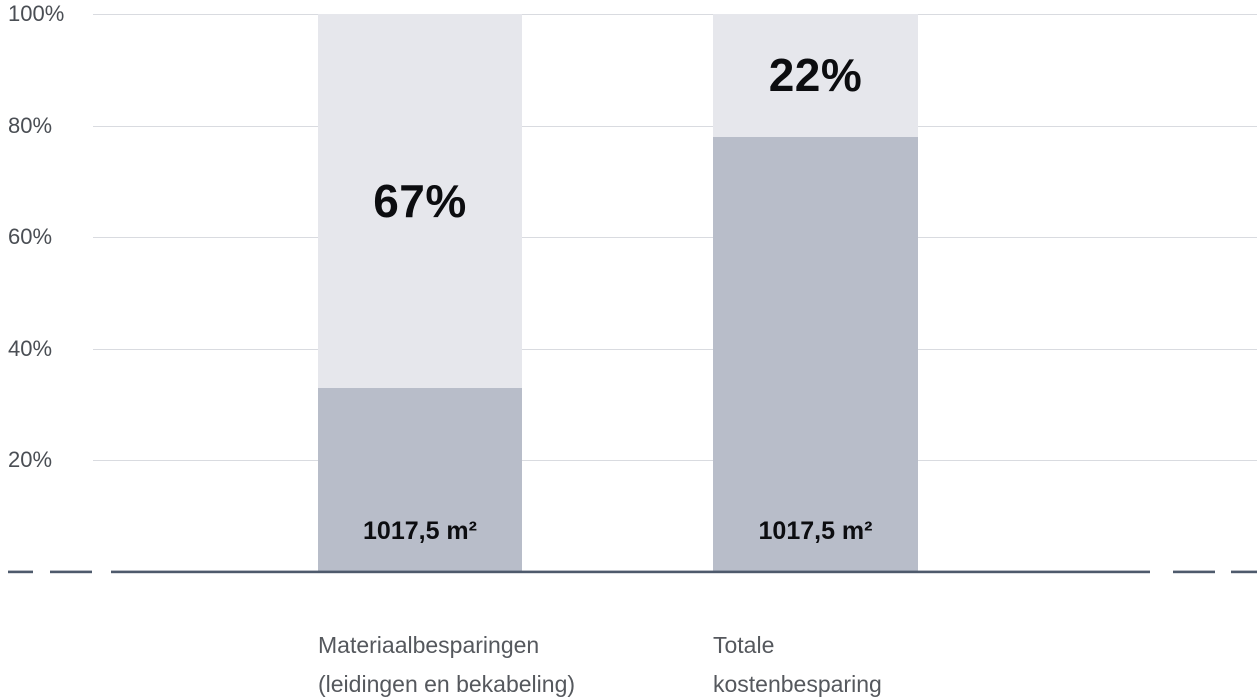  What do you see at coordinates (429, 645) in the screenshot?
I see `category-label-line1: Materiaalbesparingen` at bounding box center [429, 645].